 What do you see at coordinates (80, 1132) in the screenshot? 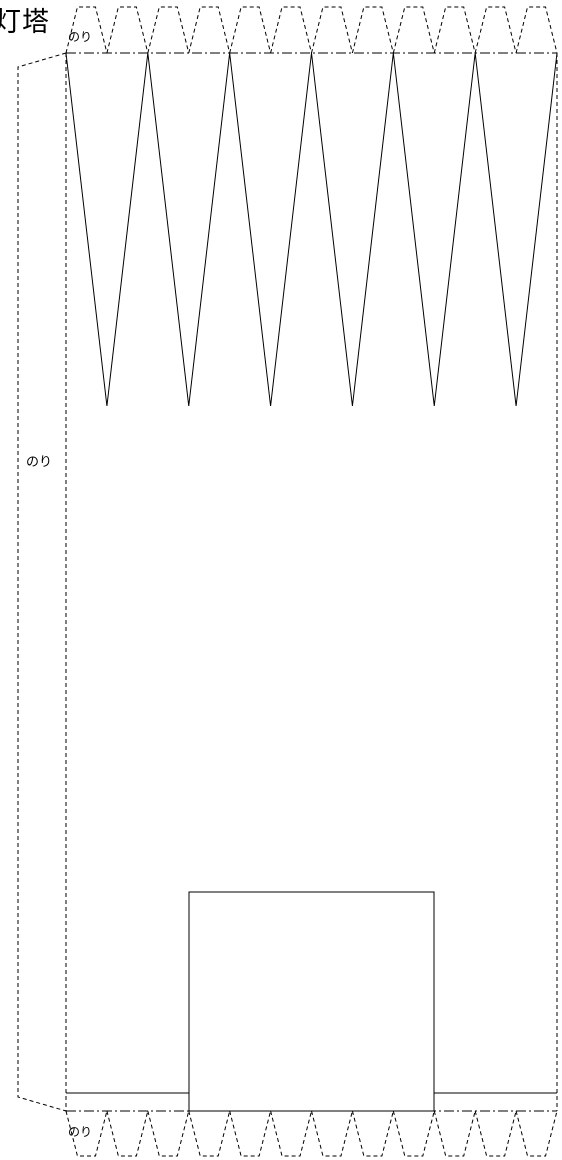
I see `bottom-glue-label: のり` at bounding box center [80, 1132].